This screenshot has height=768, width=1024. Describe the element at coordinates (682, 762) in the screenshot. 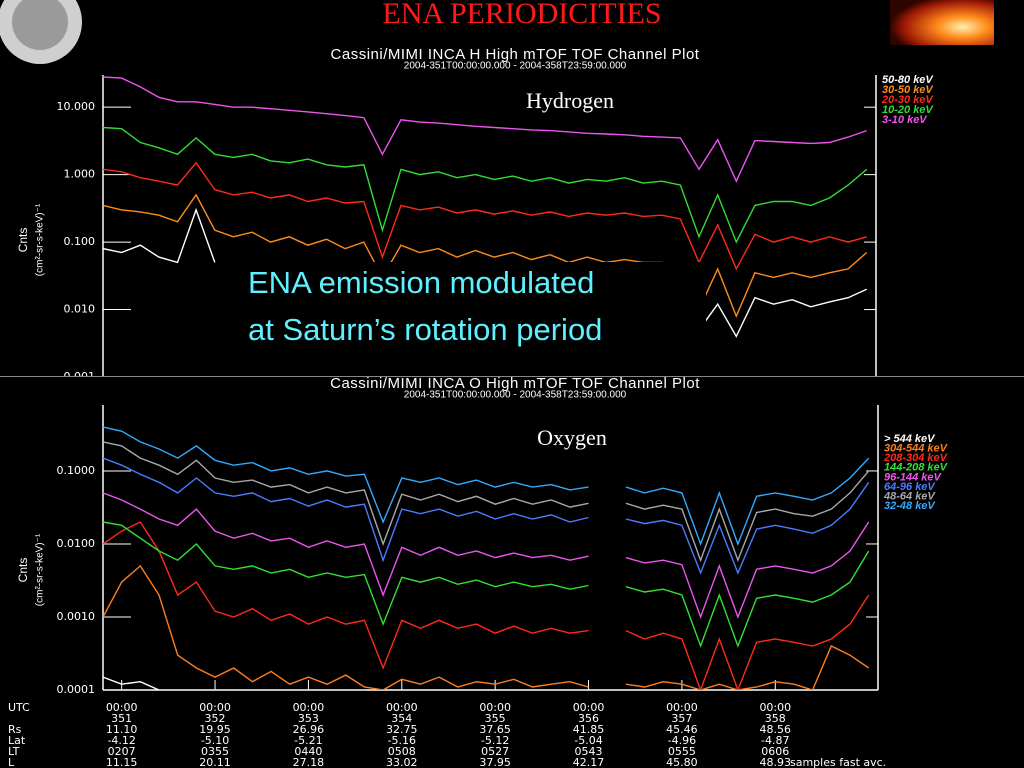

I see `cell: 45.80` at that location.